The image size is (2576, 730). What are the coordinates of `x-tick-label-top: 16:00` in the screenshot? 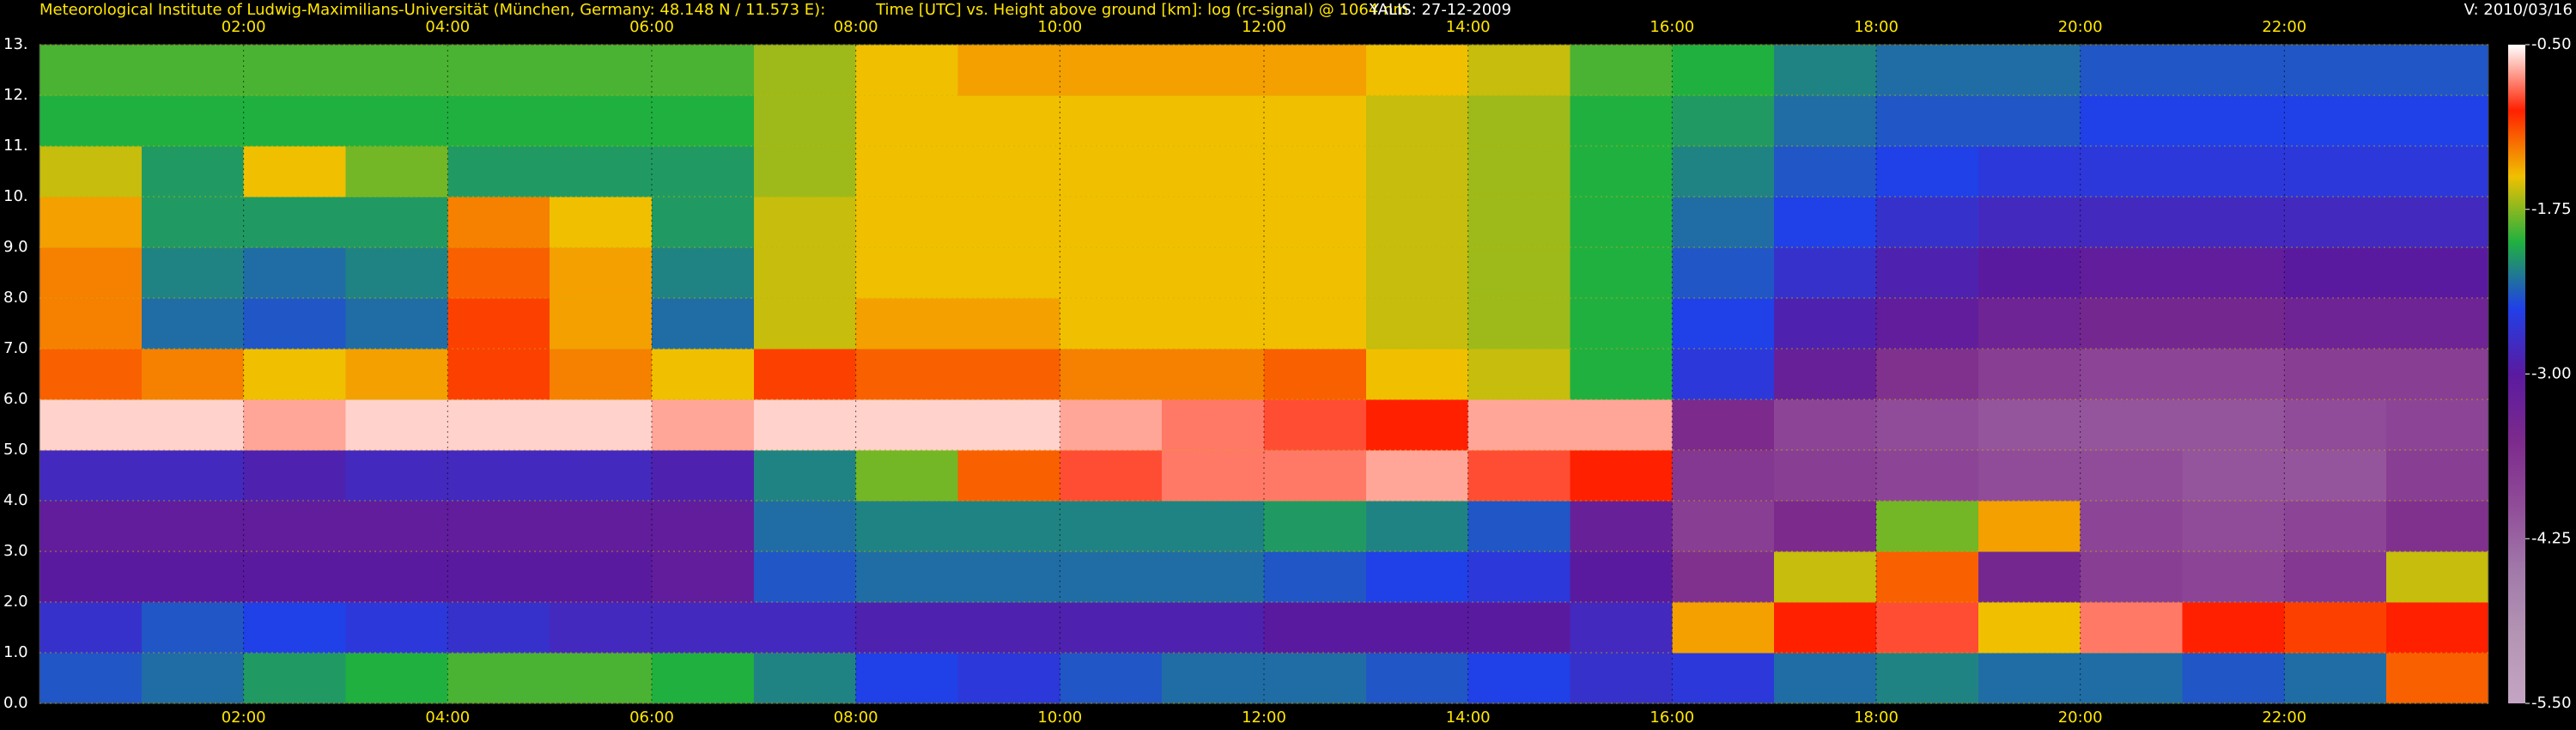 It's located at (1671, 27).